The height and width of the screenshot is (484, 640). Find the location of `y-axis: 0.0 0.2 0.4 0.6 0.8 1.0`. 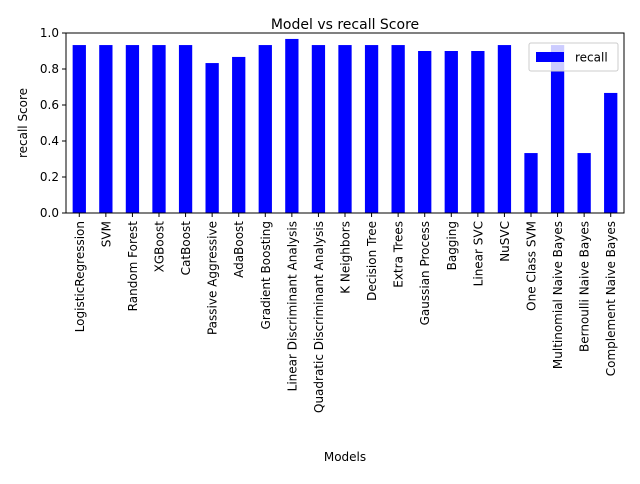

y-axis: 0.0 0.2 0.4 0.6 0.8 1.0 is located at coordinates (53, 123).